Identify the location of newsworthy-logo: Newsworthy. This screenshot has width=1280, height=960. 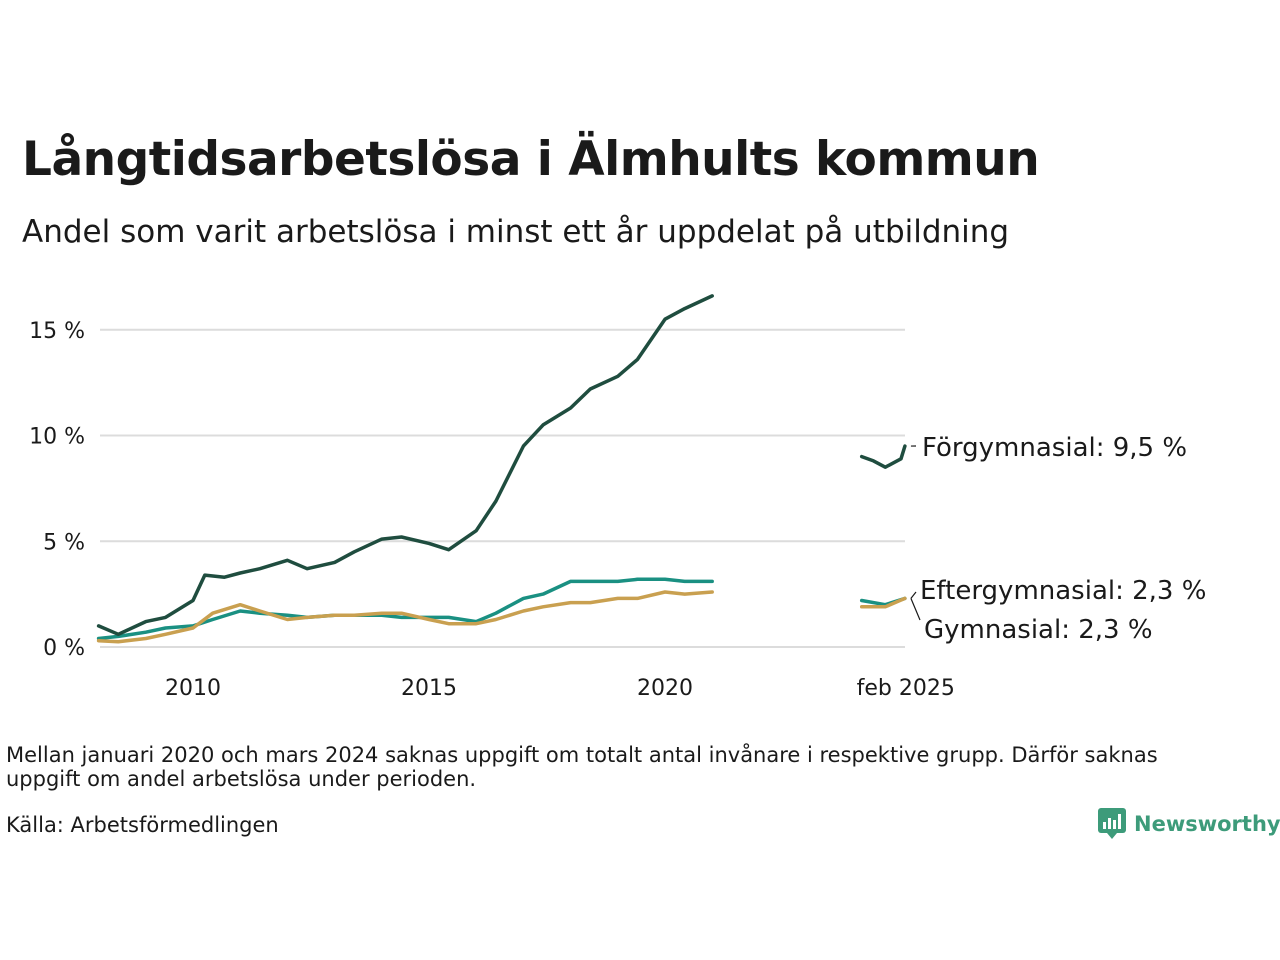
(1189, 824).